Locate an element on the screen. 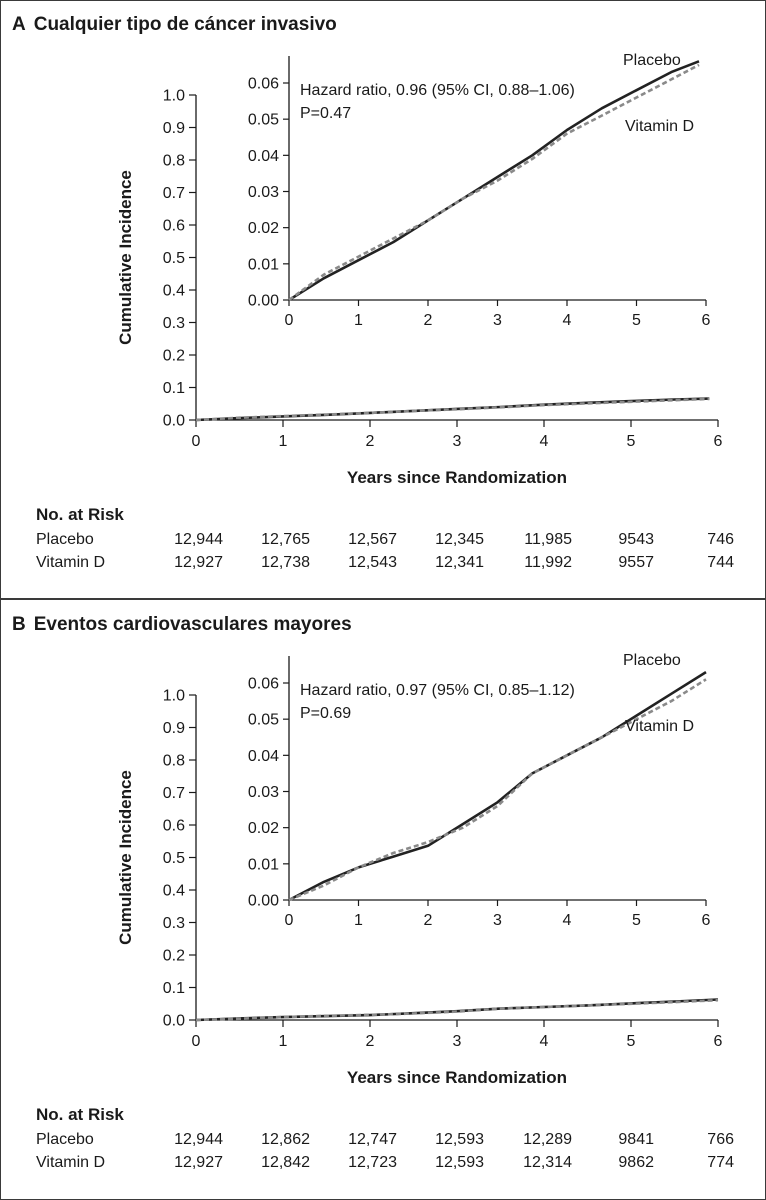 This screenshot has height=1200, width=766. risk-cell: 746 is located at coordinates (720, 539).